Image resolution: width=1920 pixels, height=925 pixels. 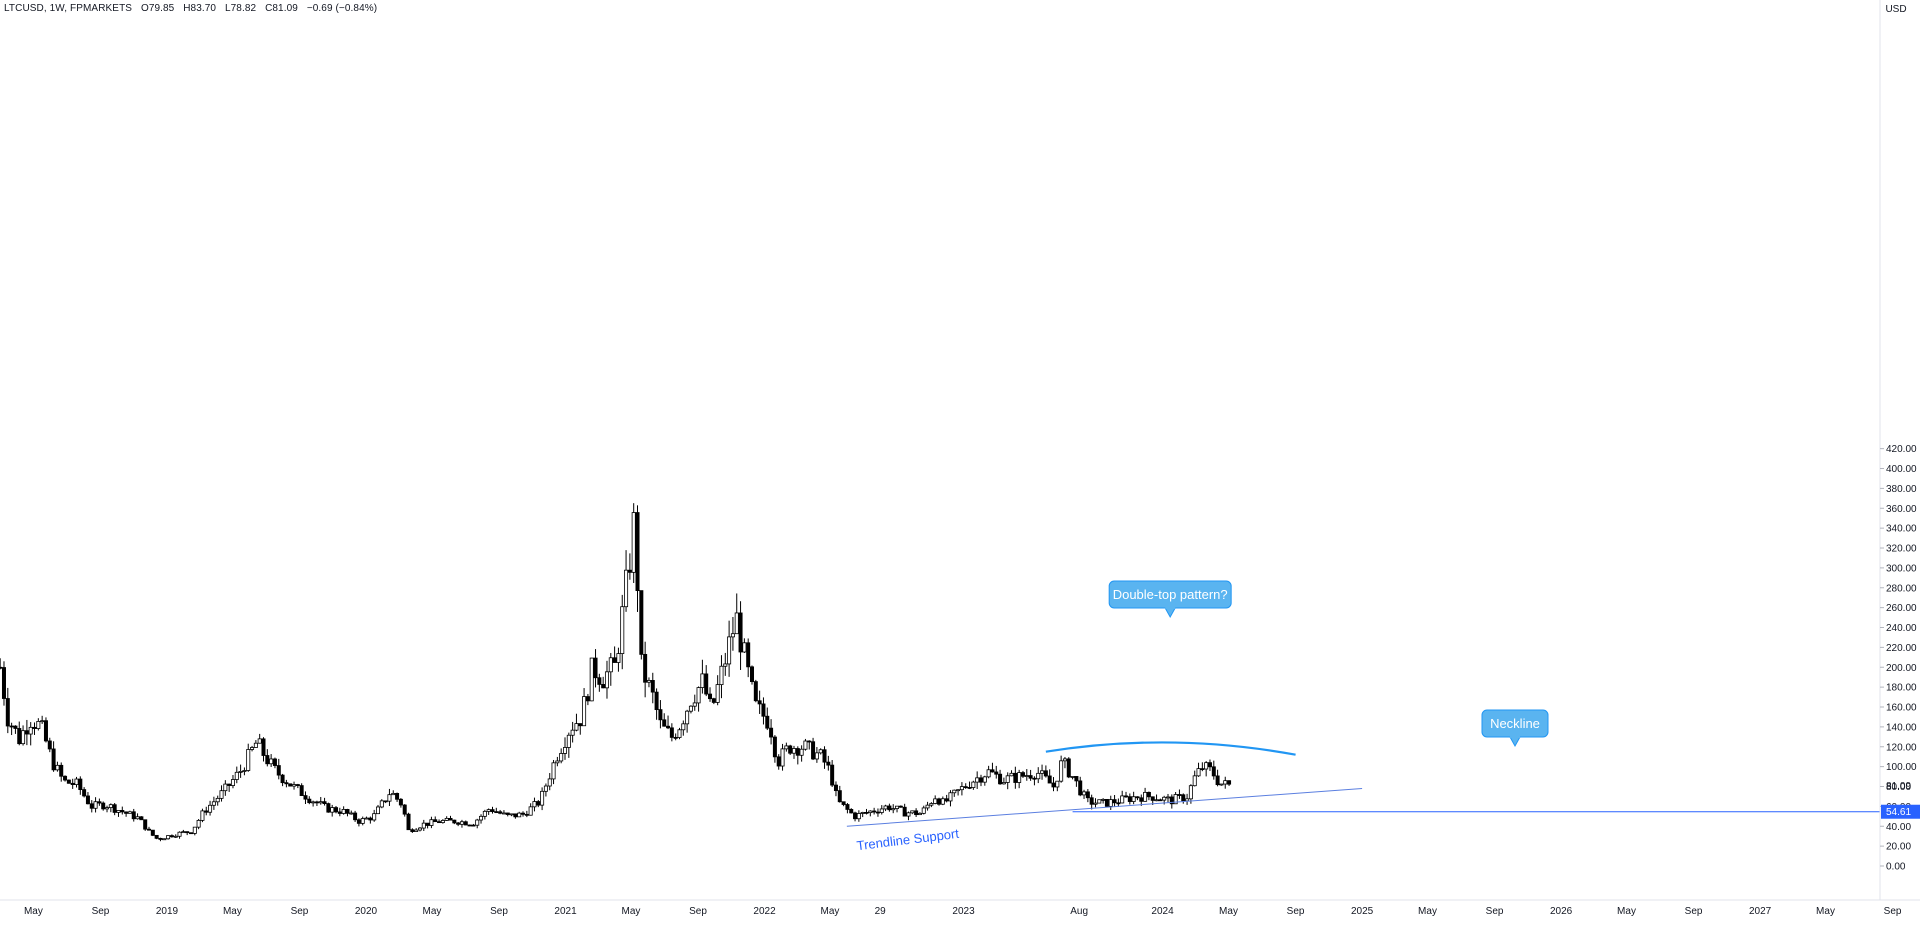 I want to click on neckline-callout: Neckline, so click(x=1515, y=728).